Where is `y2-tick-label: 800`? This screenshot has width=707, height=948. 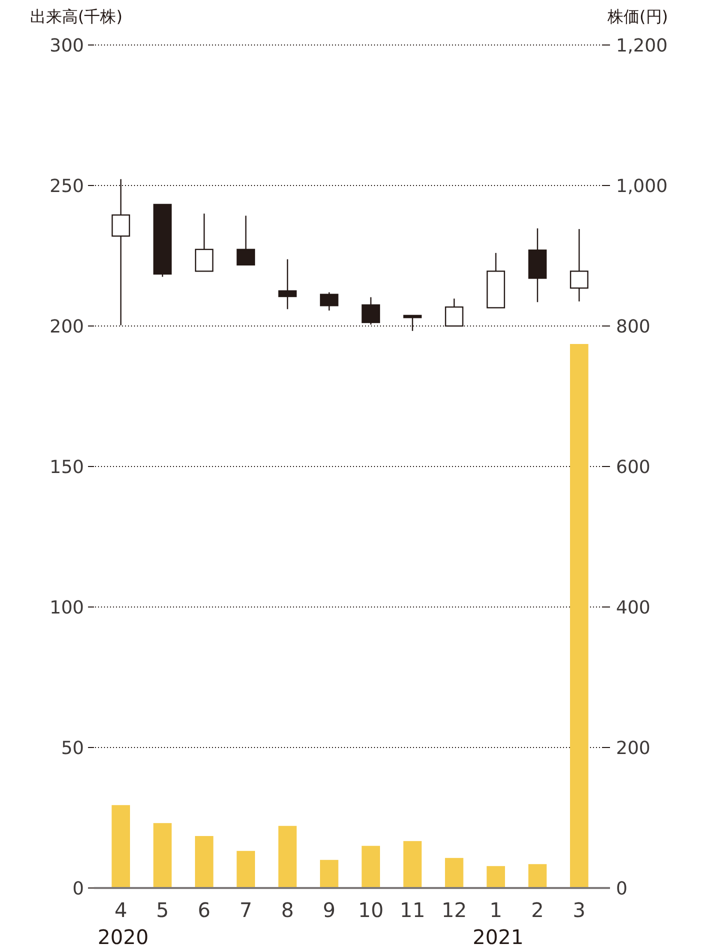 y2-tick-label: 800 is located at coordinates (633, 327).